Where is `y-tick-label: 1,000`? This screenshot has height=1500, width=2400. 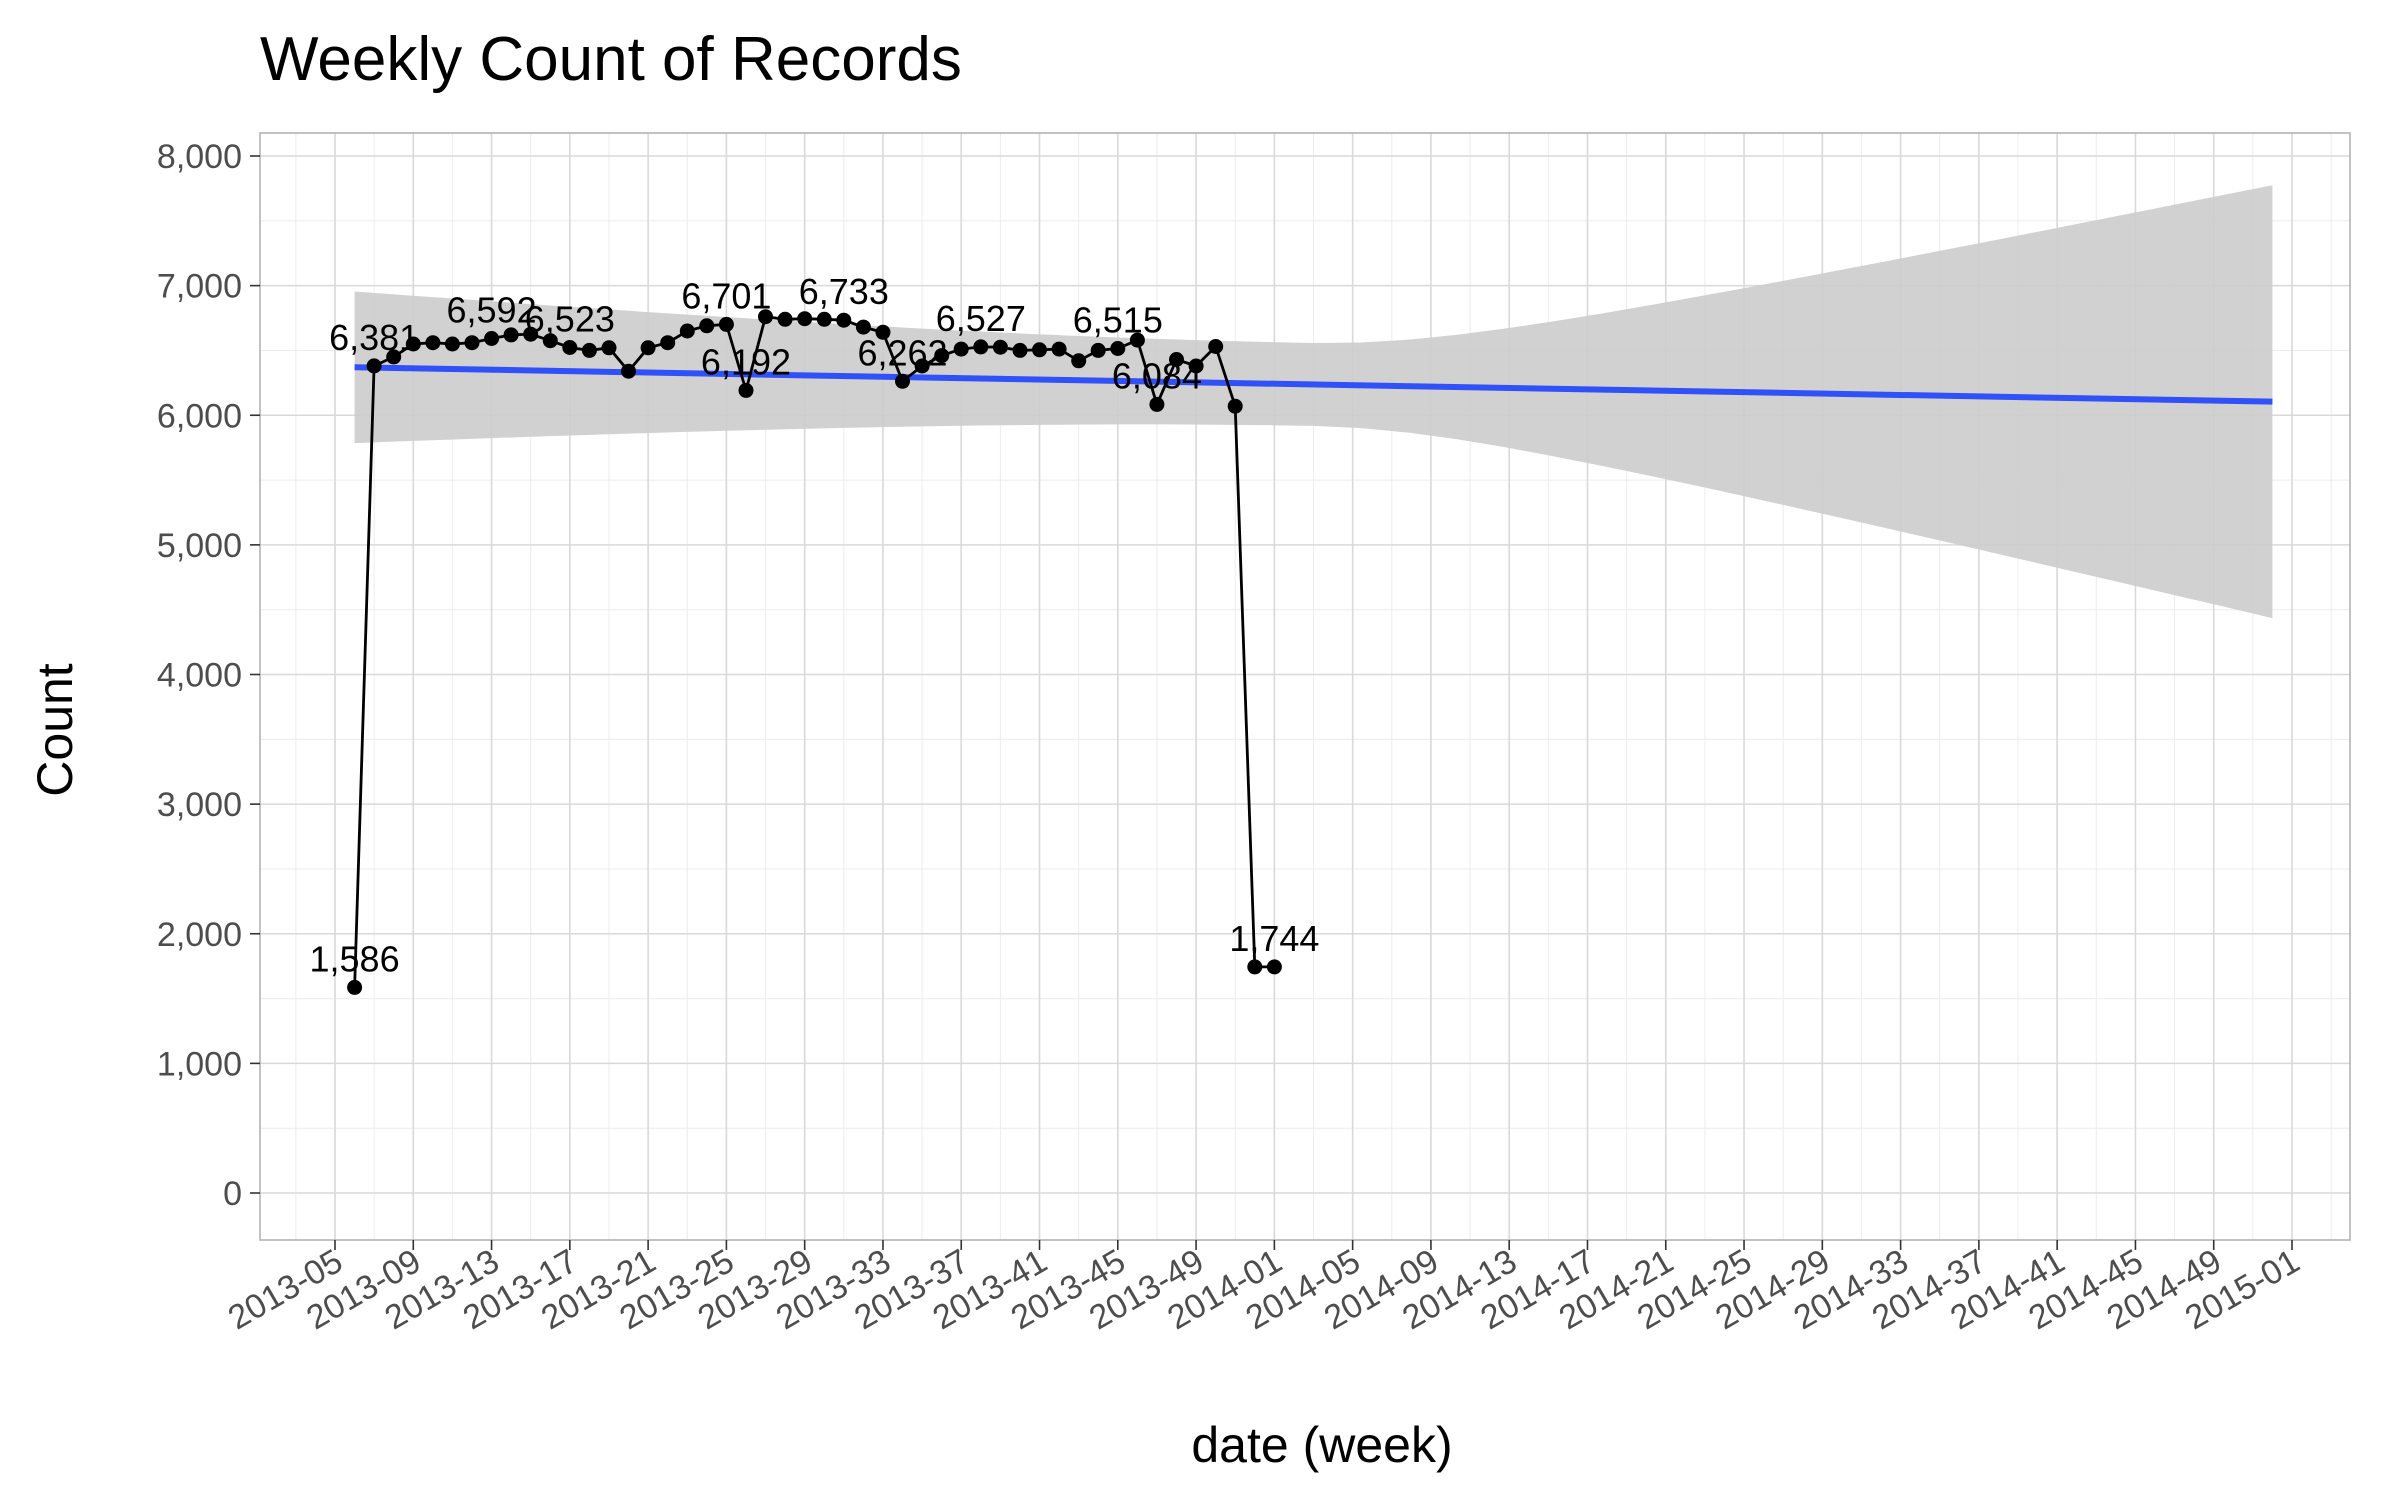 y-tick-label: 1,000 is located at coordinates (199, 1064).